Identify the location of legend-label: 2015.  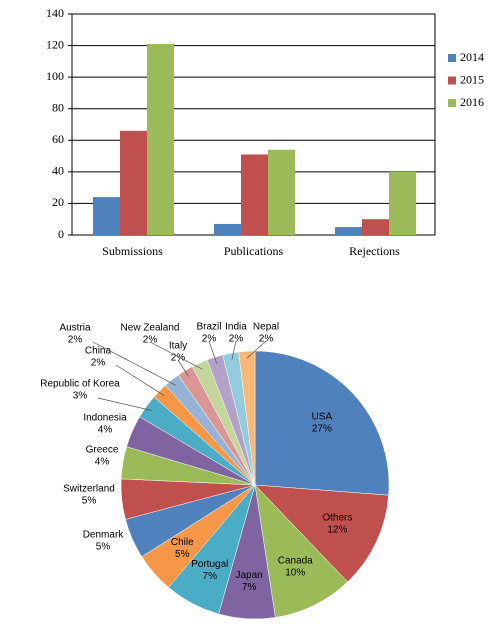
(472, 79).